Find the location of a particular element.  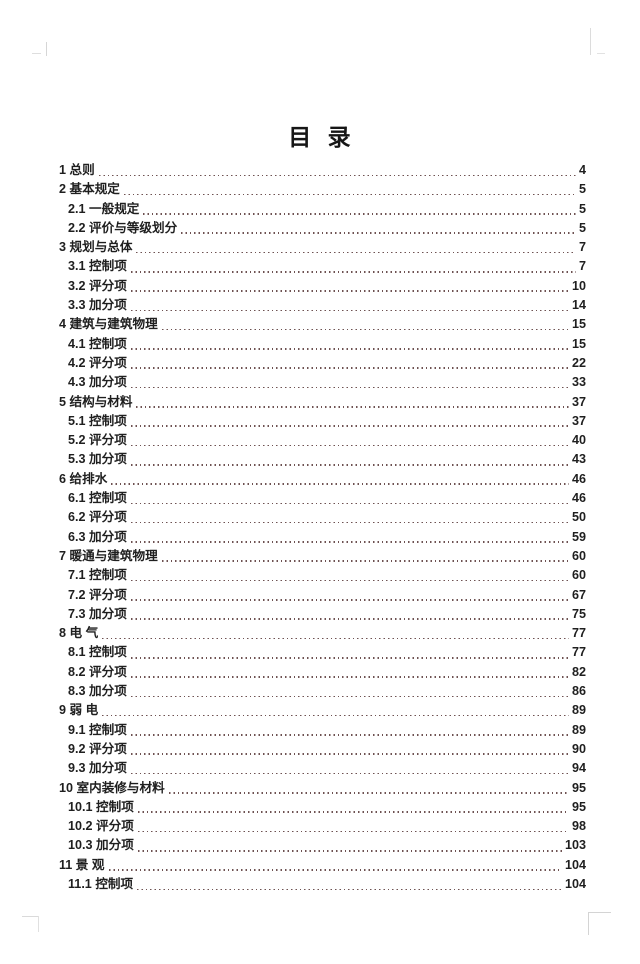

toc-page-number: 90 is located at coordinates (578, 748).